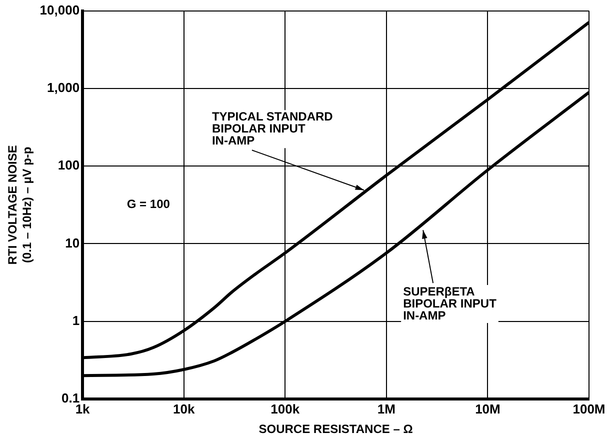 Image resolution: width=611 pixels, height=441 pixels. I want to click on x-tick-label: 100k, so click(285, 408).